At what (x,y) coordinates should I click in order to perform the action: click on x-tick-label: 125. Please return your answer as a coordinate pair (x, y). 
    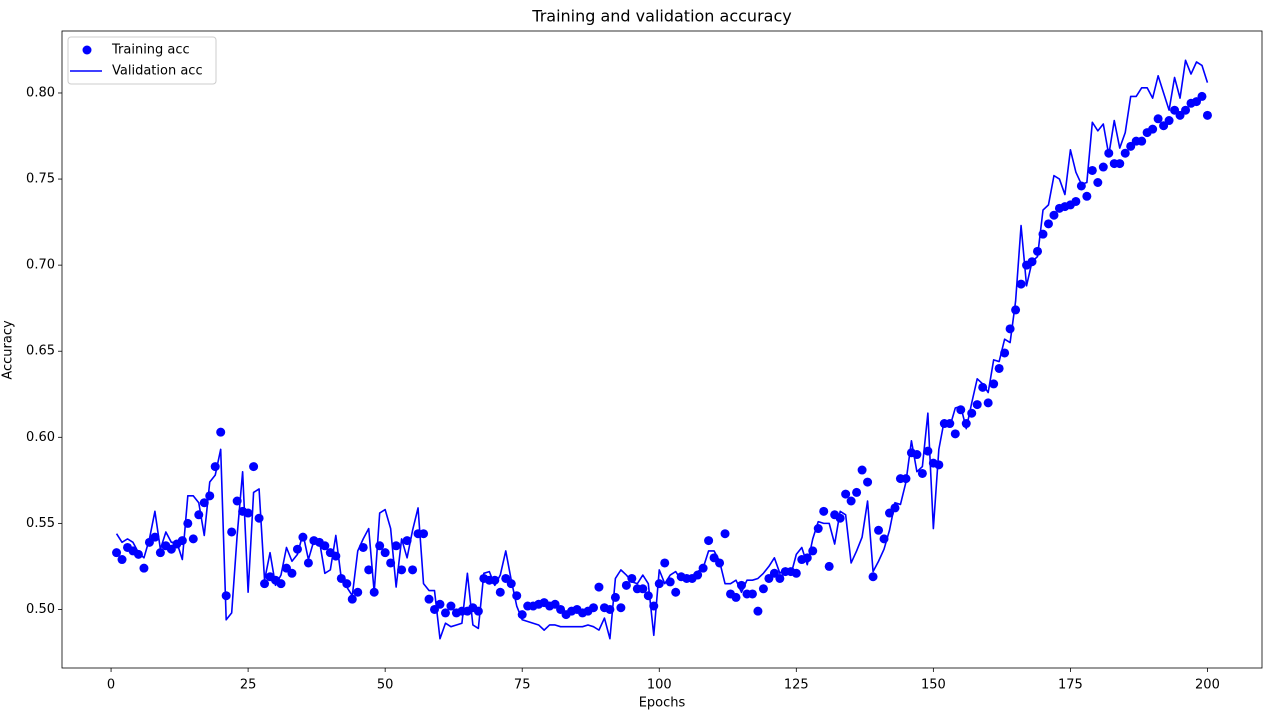
    Looking at the image, I should click on (796, 685).